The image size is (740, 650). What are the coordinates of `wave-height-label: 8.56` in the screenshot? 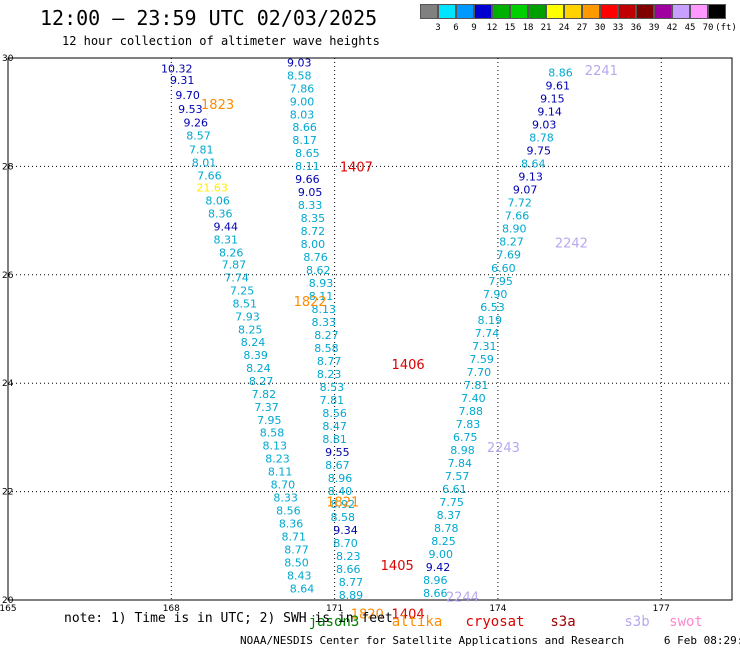 It's located at (288, 511).